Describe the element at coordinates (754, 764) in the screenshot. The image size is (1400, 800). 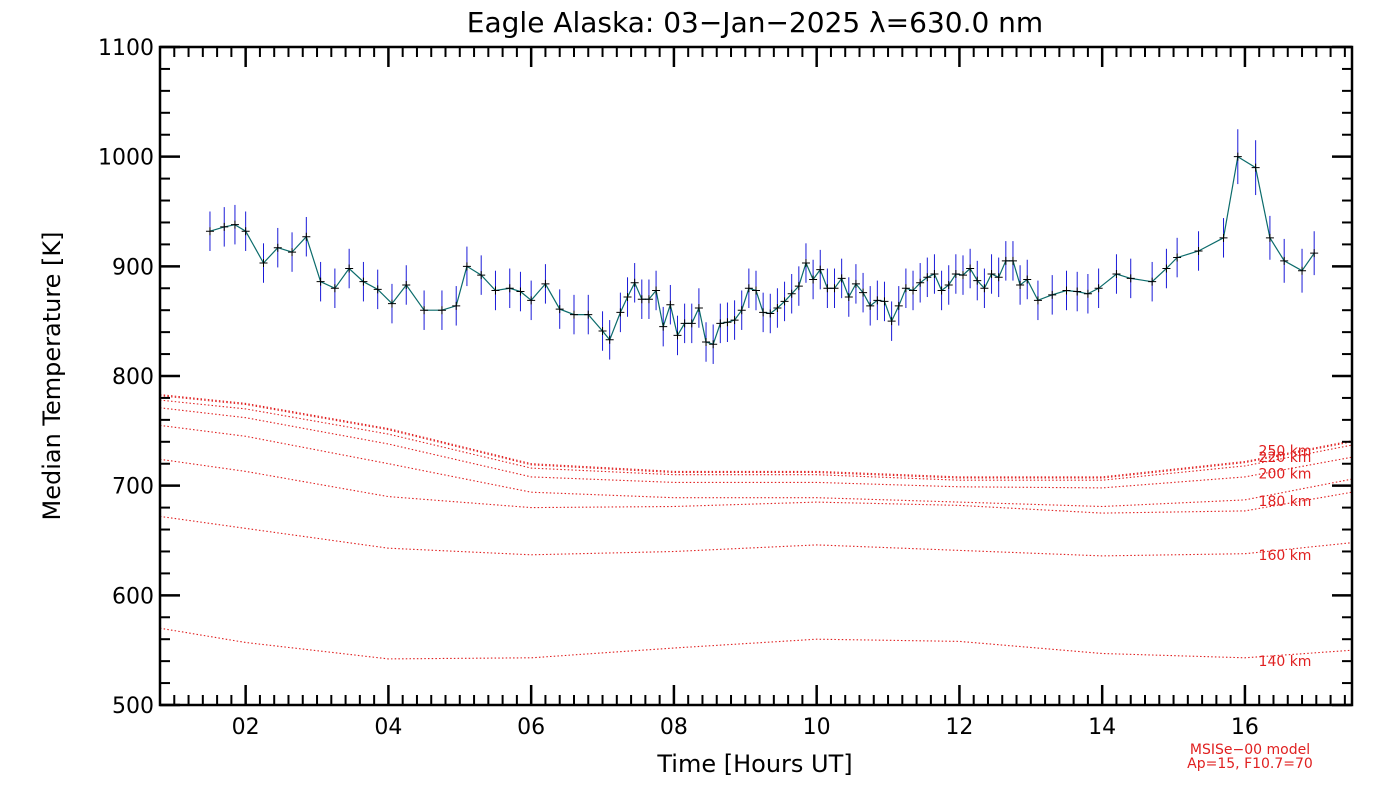
I see `x-axis-label: Time [Hours UT]` at that location.